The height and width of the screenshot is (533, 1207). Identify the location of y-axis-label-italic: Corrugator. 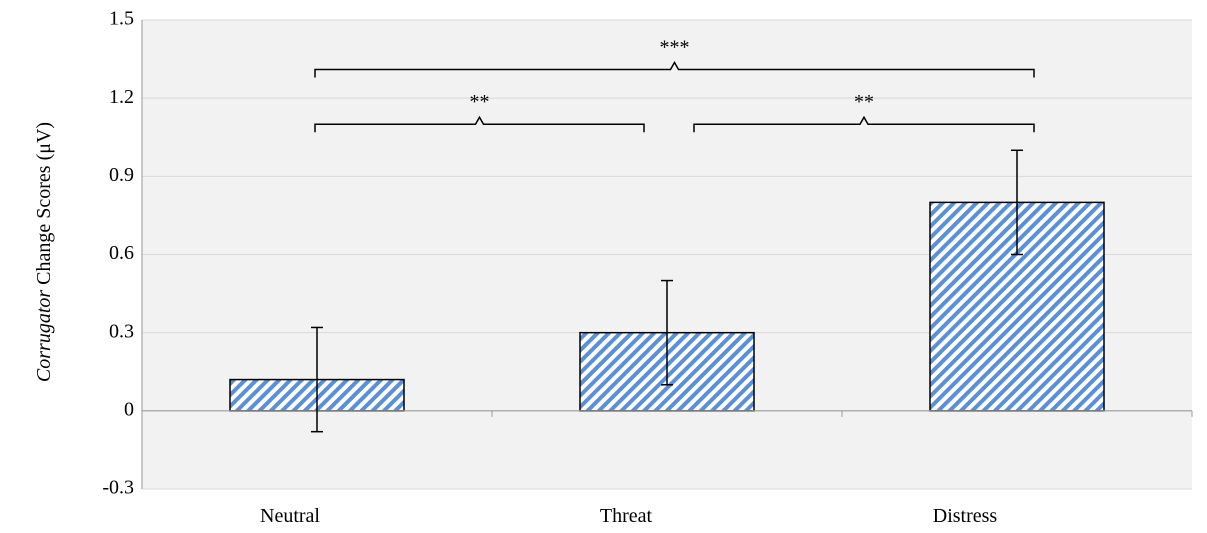
(44, 336).